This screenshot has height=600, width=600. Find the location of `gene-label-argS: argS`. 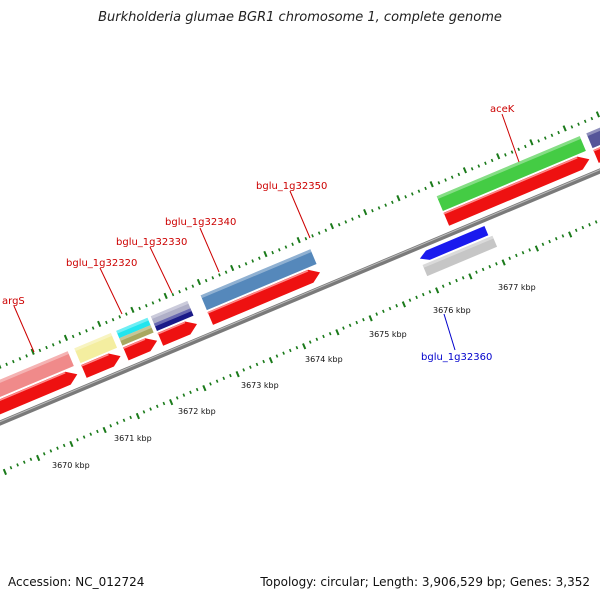

gene-label-argS: argS is located at coordinates (13, 301).